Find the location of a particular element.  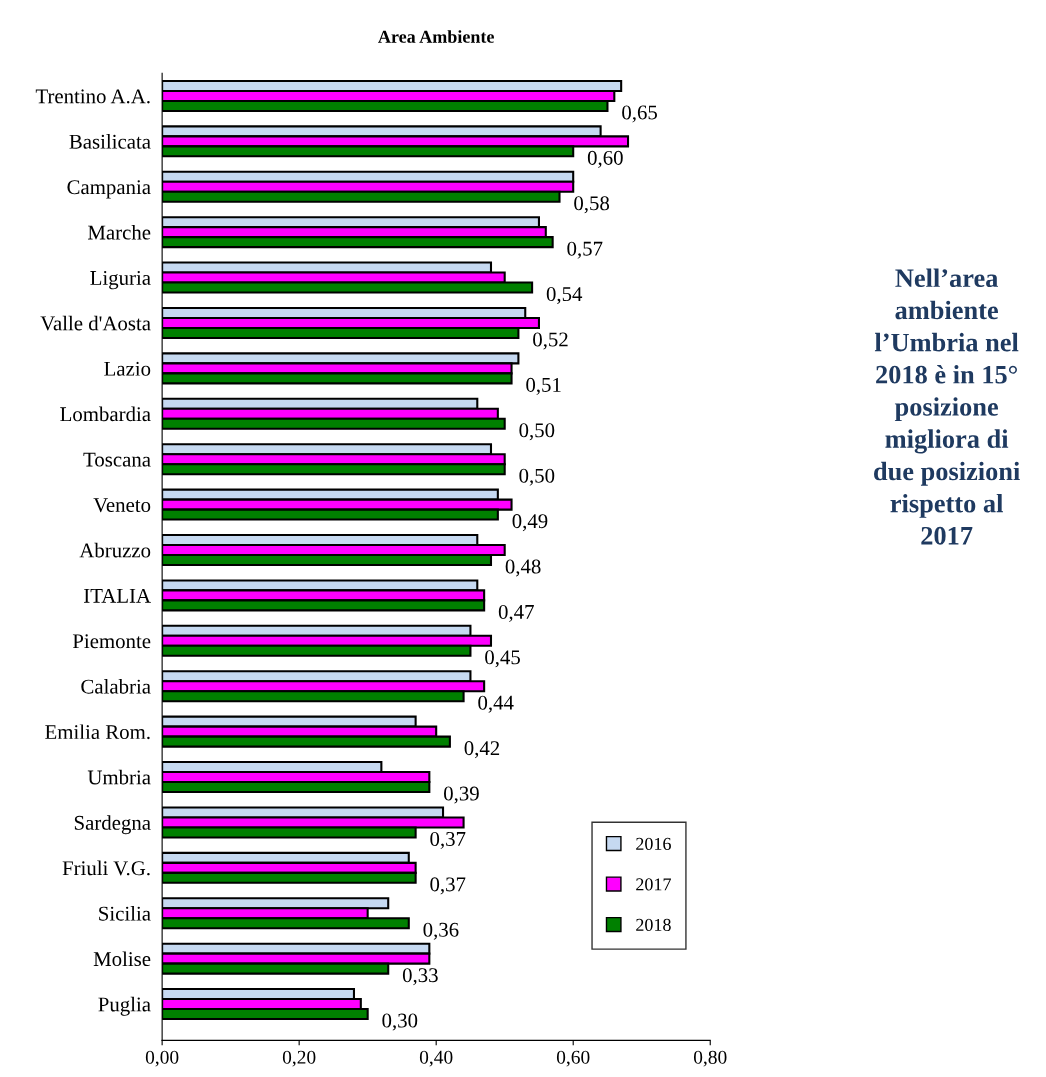

y-tick-label: Friuli V.G. is located at coordinates (106, 868).